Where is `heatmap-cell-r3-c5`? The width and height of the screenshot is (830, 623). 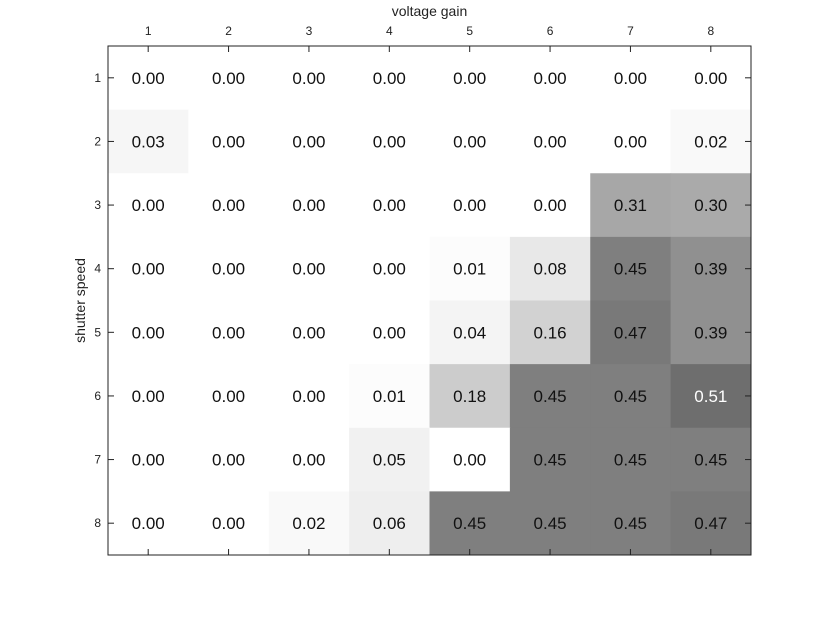
heatmap-cell-r3-c5 is located at coordinates (470, 205).